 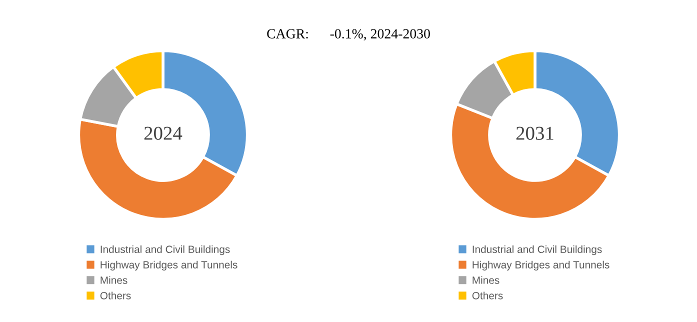 I want to click on text: 2024, so click(x=163, y=133).